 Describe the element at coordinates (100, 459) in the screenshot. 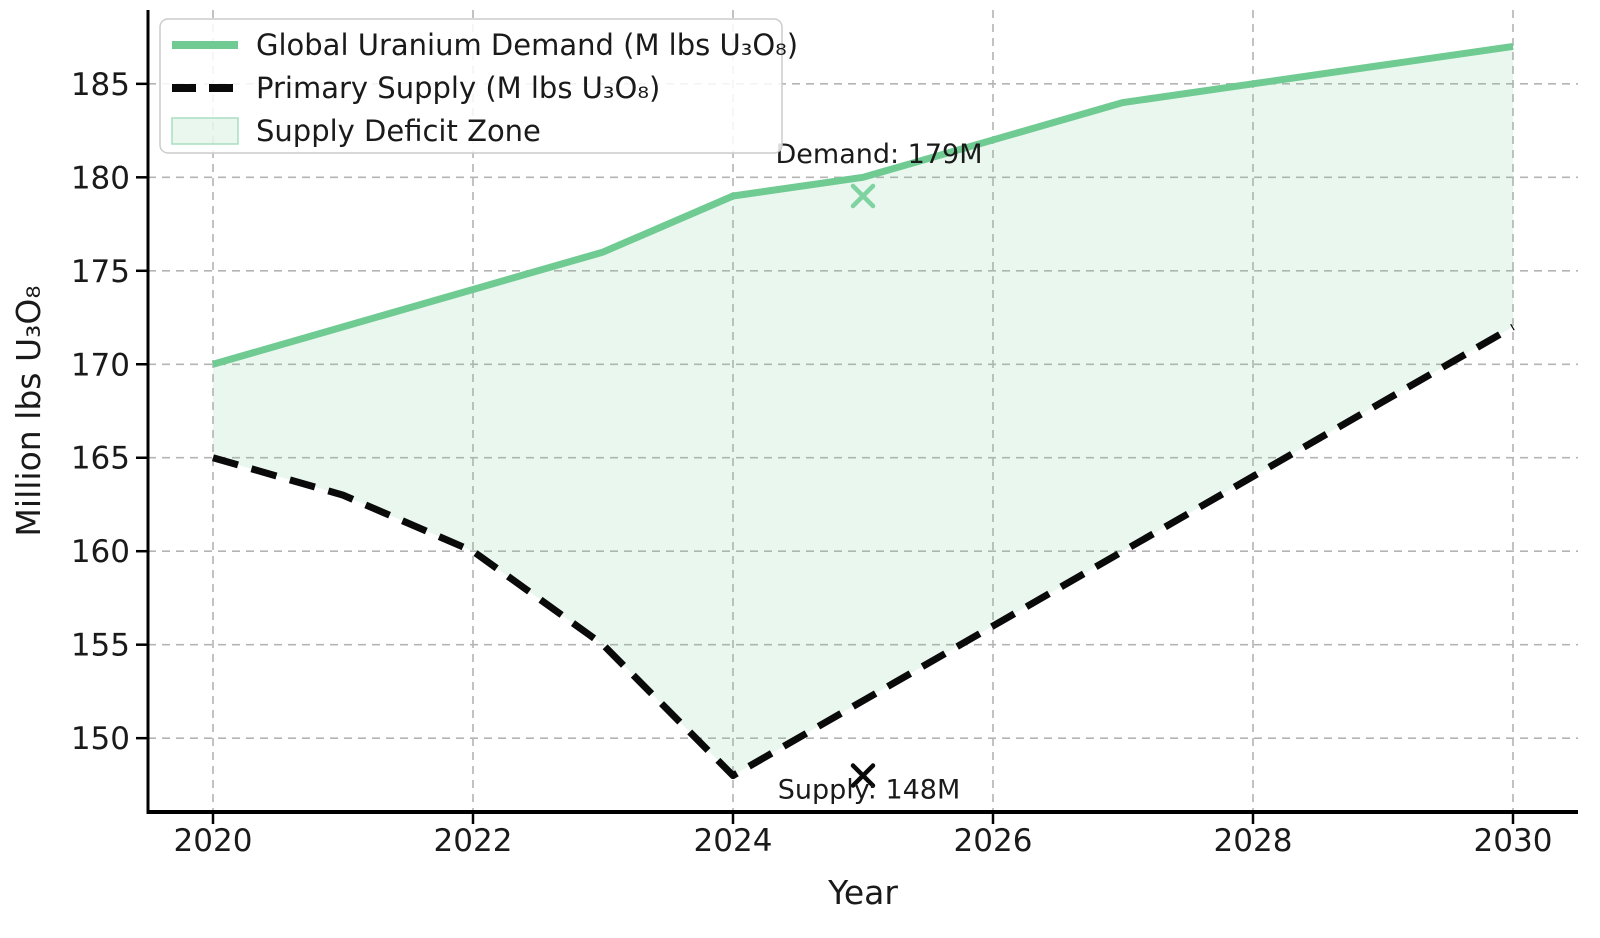

I see `y-tick-label: 165` at that location.